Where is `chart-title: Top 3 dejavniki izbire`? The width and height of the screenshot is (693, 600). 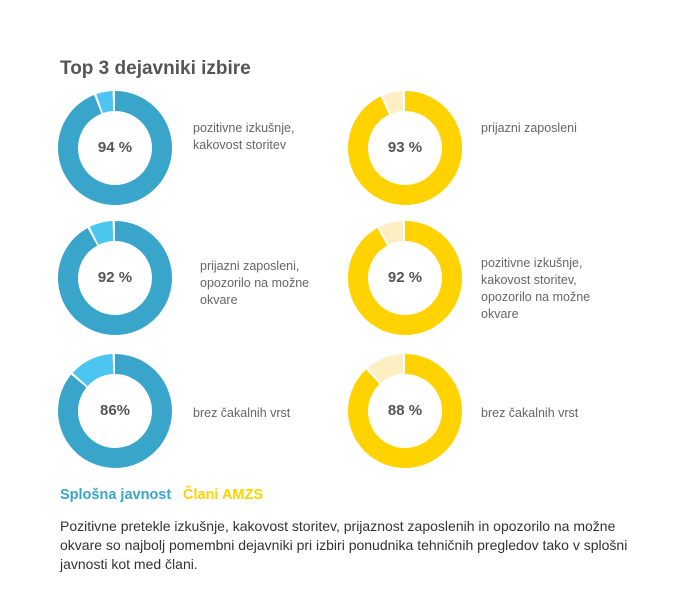 chart-title: Top 3 dejavniki izbire is located at coordinates (155, 68).